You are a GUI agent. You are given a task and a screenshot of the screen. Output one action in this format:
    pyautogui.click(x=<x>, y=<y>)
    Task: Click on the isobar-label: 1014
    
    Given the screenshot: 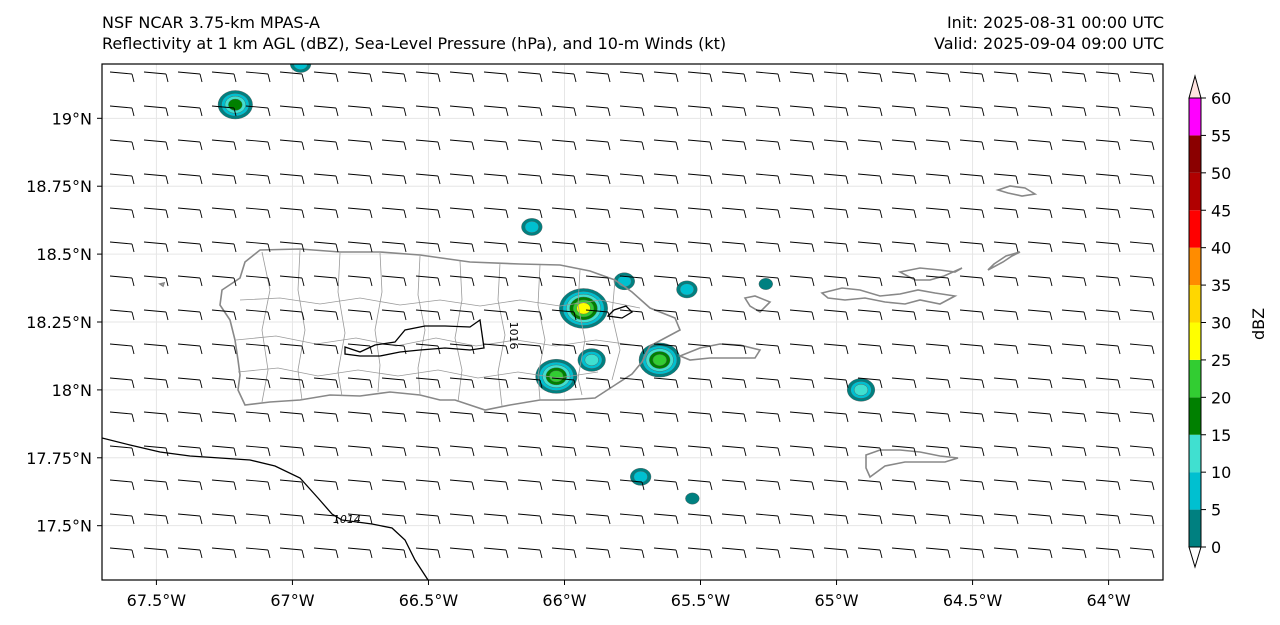 What is the action you would take?
    pyautogui.click(x=347, y=519)
    